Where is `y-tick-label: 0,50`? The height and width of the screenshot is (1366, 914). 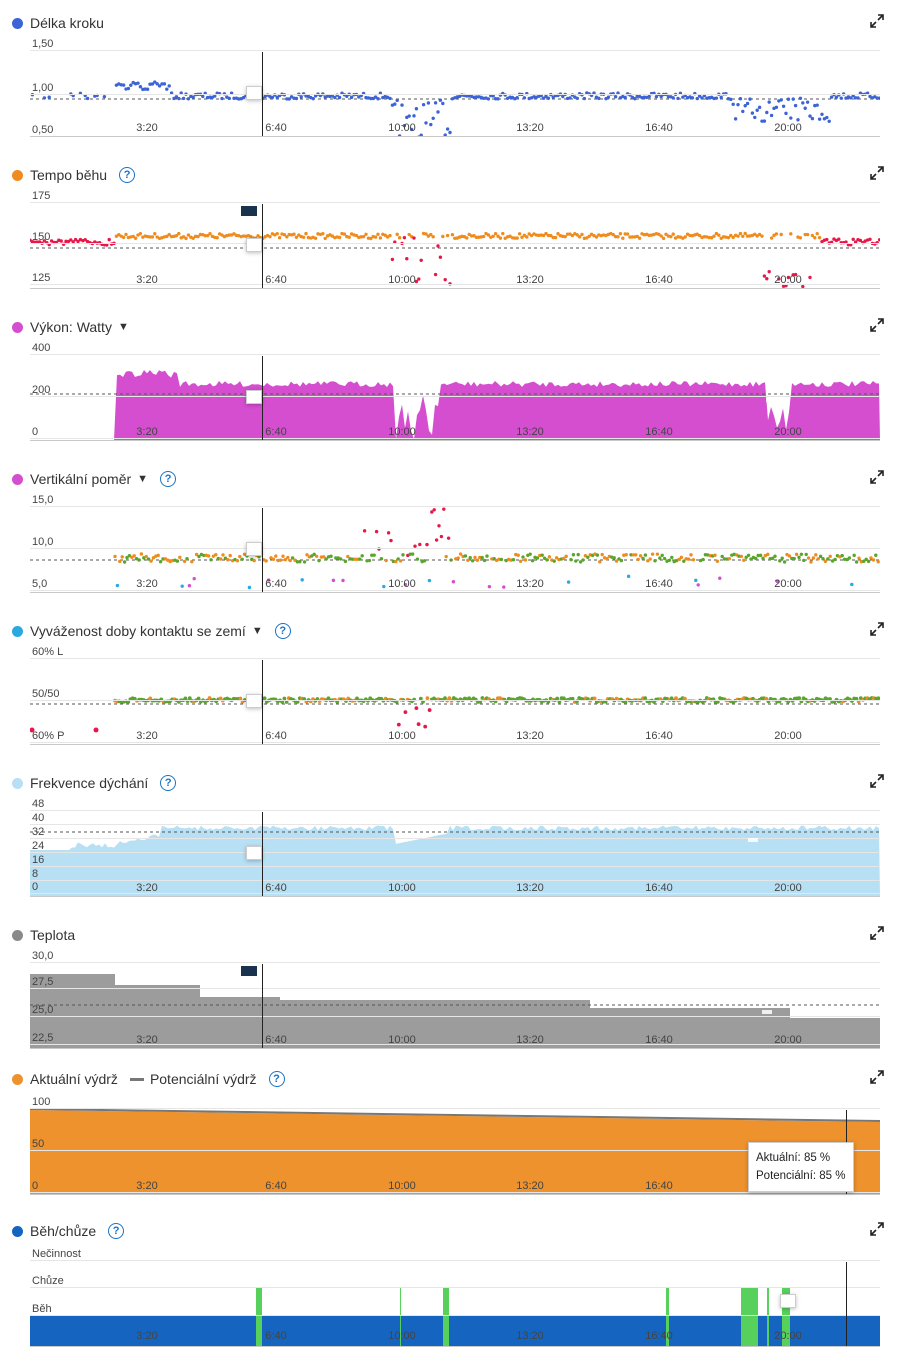 y-tick-label: 0,50 is located at coordinates (43, 130).